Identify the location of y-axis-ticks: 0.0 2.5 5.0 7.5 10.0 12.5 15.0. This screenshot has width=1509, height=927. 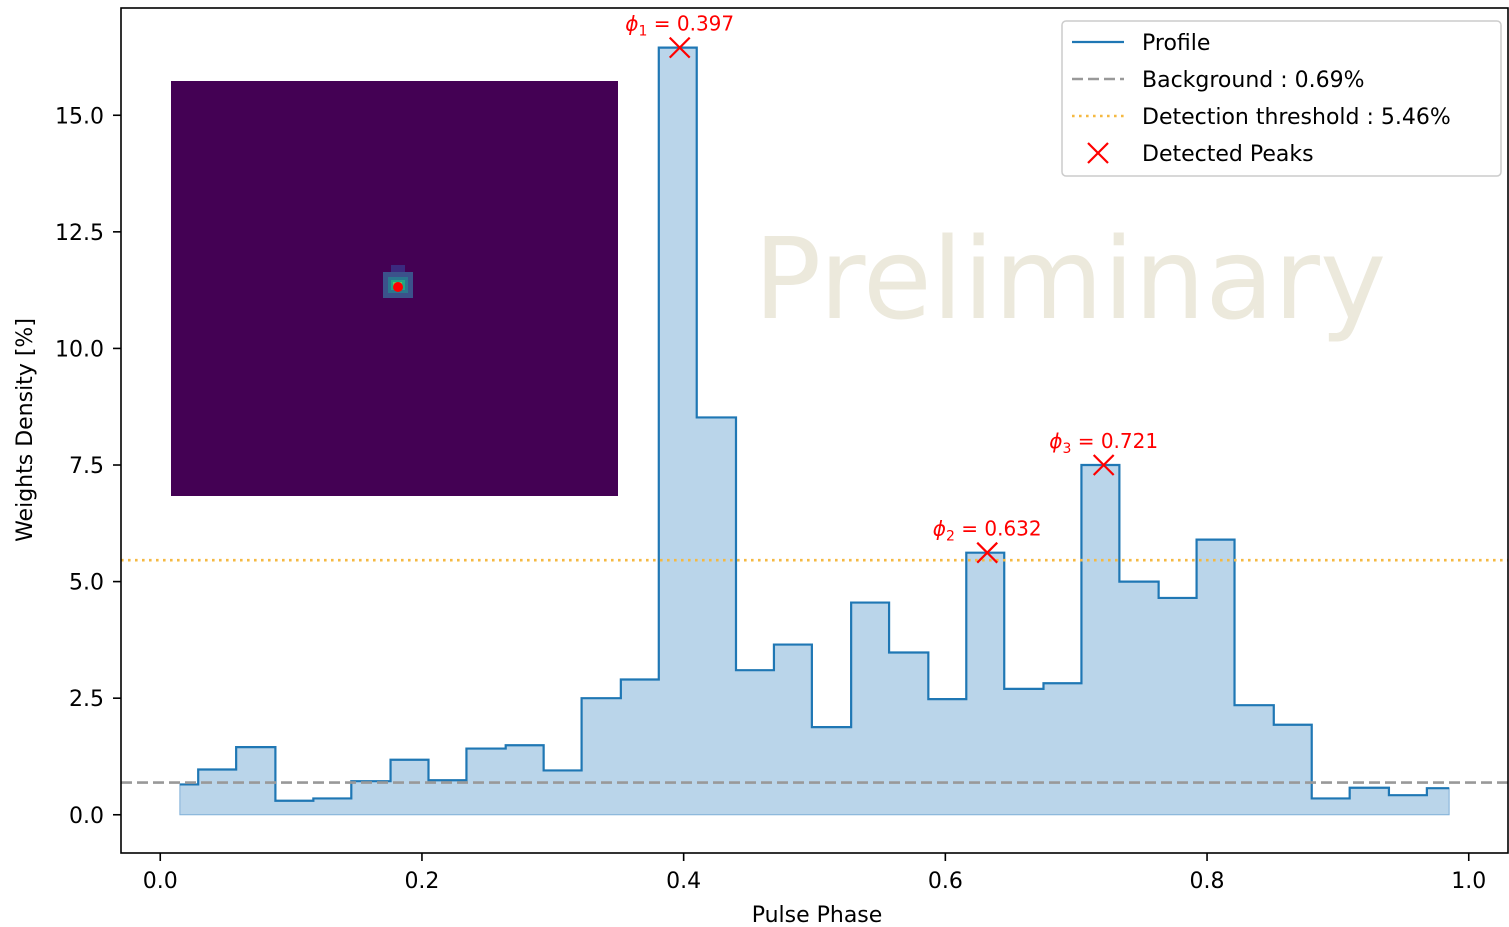
(88, 466).